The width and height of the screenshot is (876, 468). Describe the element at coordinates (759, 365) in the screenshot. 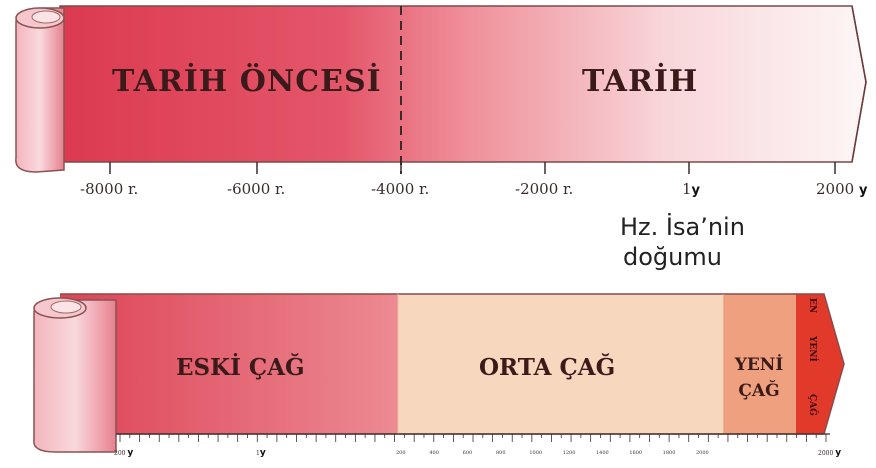

I see `era-new-line-1: YENİ` at that location.